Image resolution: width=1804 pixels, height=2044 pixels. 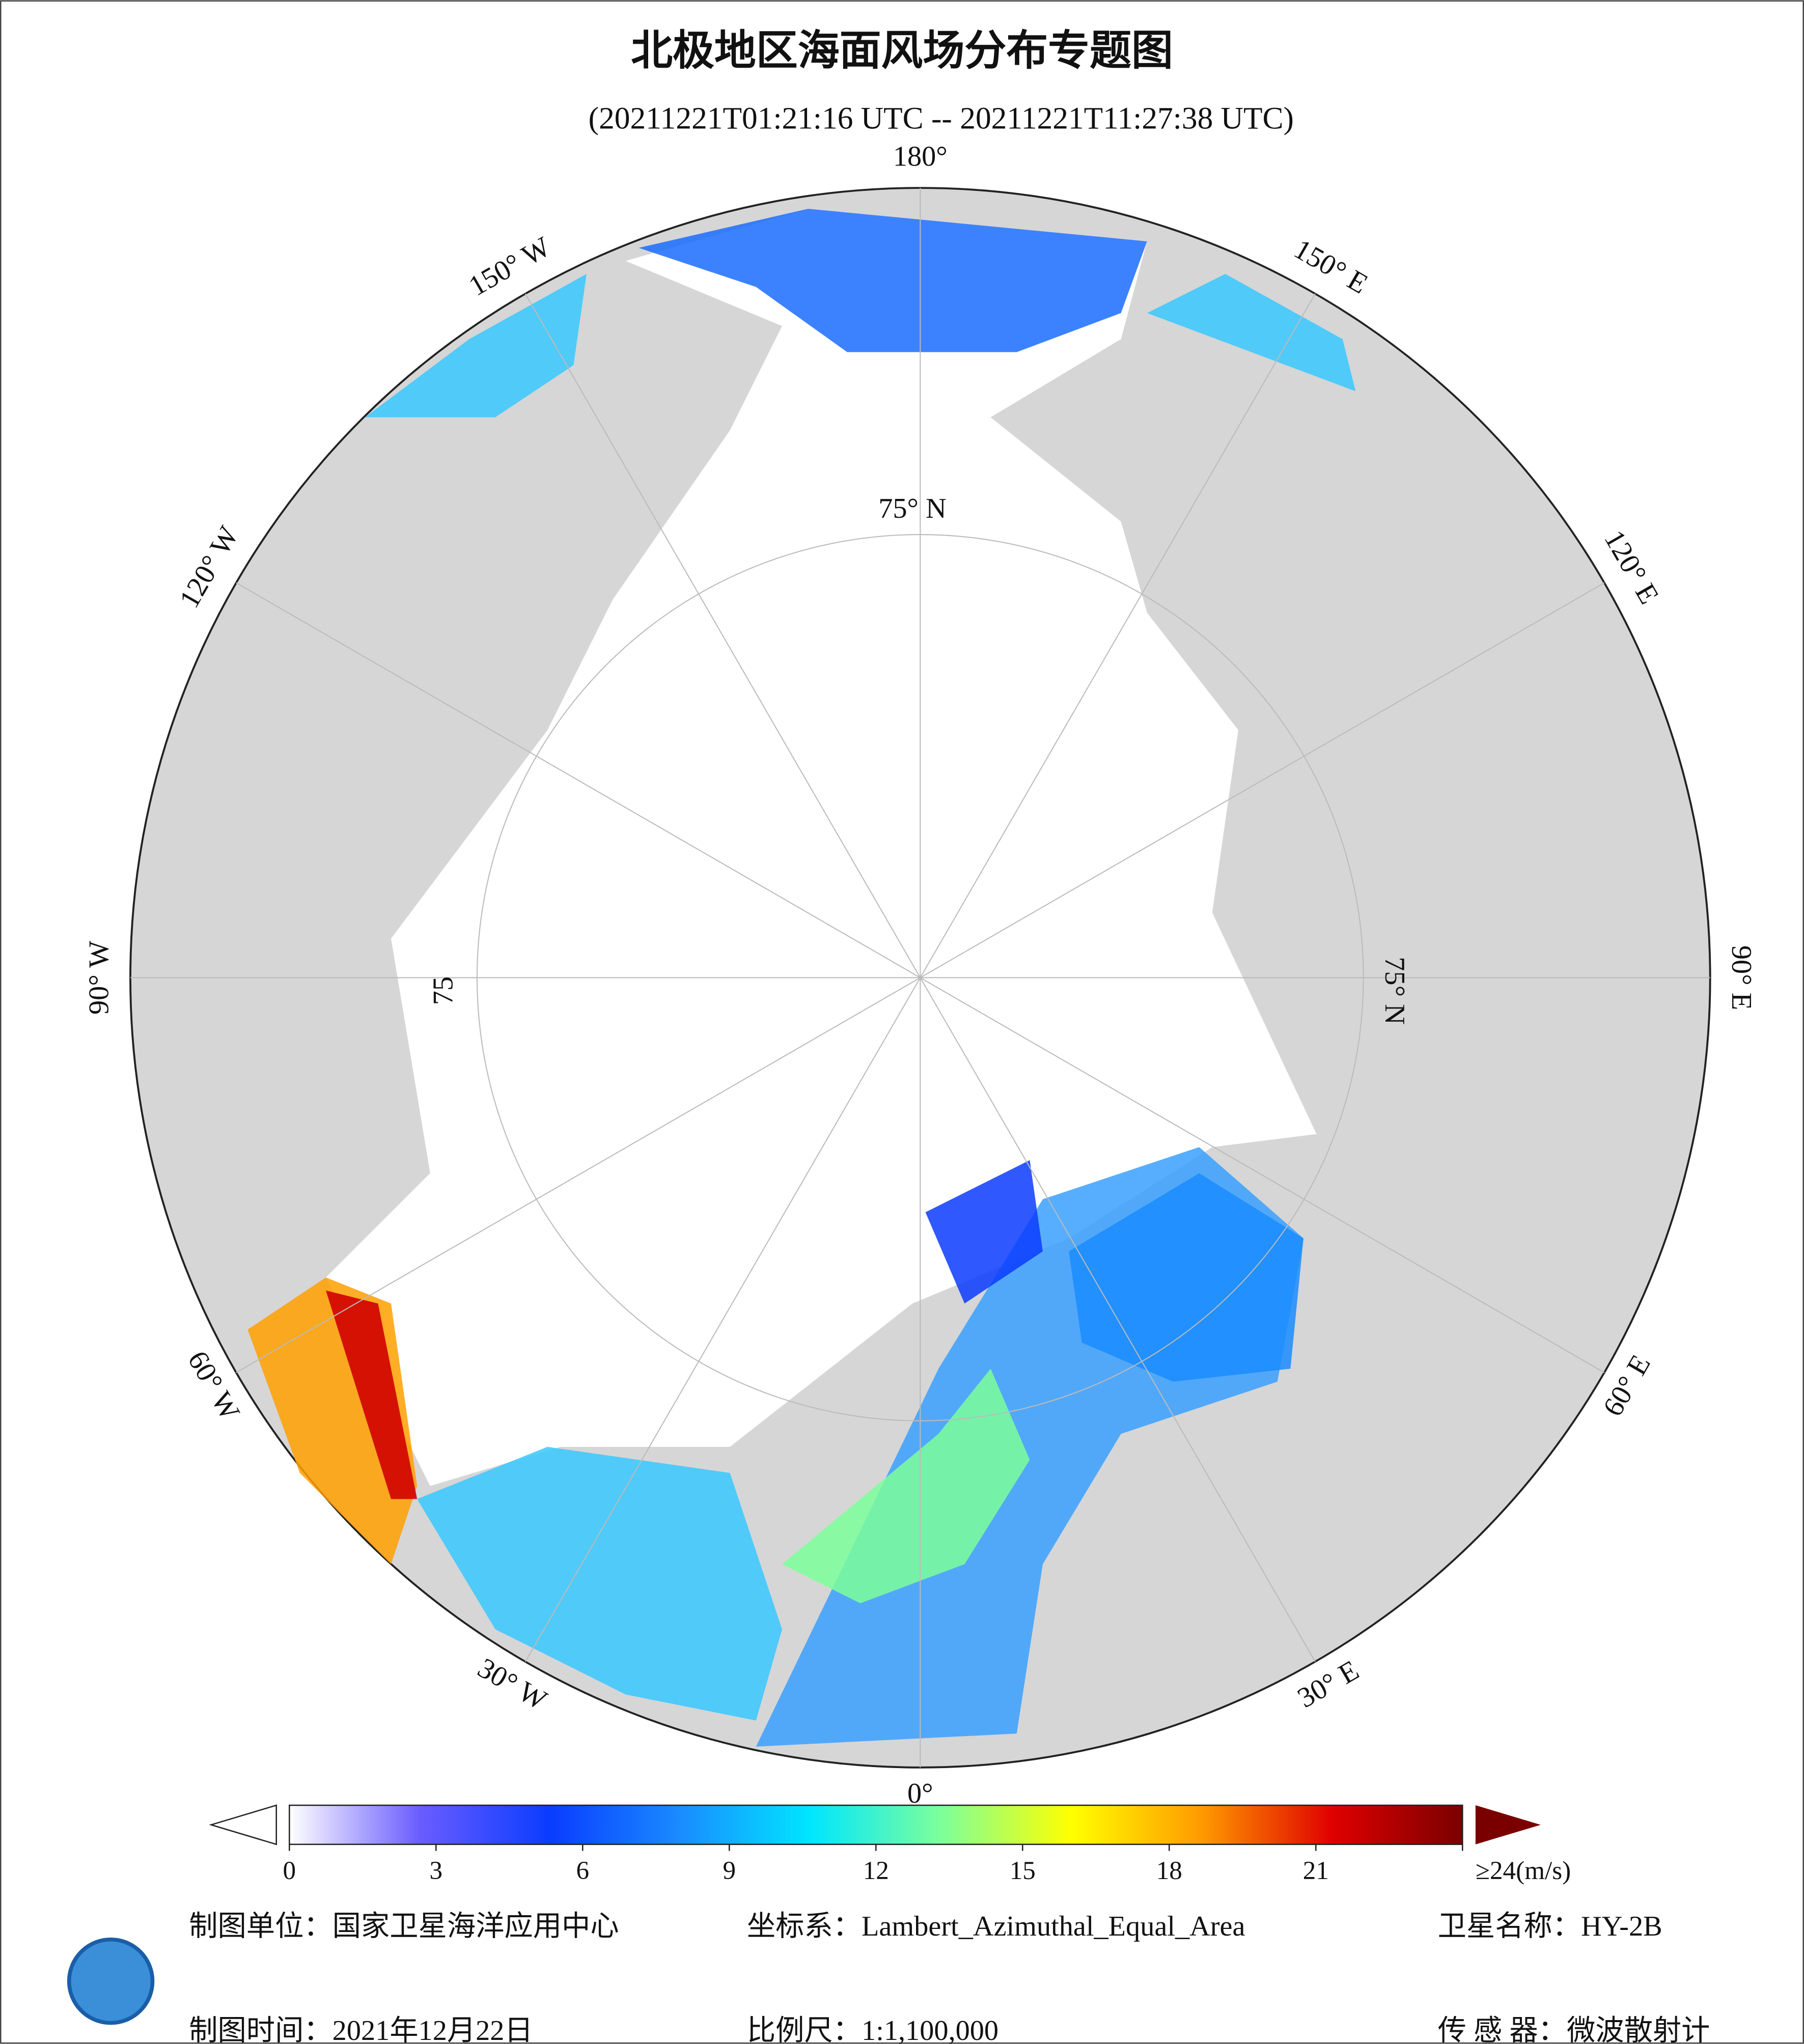 What do you see at coordinates (920, 157) in the screenshot?
I see `longitude-label: 180°` at bounding box center [920, 157].